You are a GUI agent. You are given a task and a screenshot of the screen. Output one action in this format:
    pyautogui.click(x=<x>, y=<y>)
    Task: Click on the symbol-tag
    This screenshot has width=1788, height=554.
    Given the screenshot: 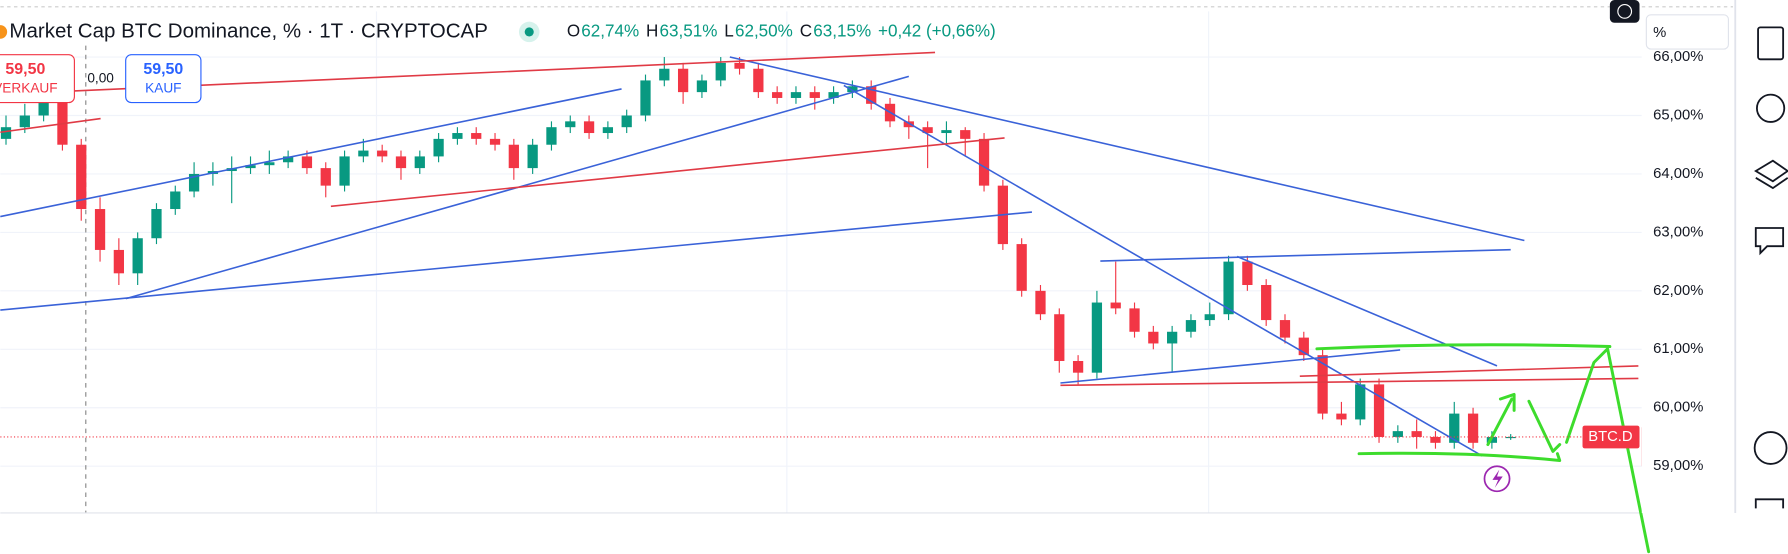 What is the action you would take?
    pyautogui.click(x=1611, y=437)
    